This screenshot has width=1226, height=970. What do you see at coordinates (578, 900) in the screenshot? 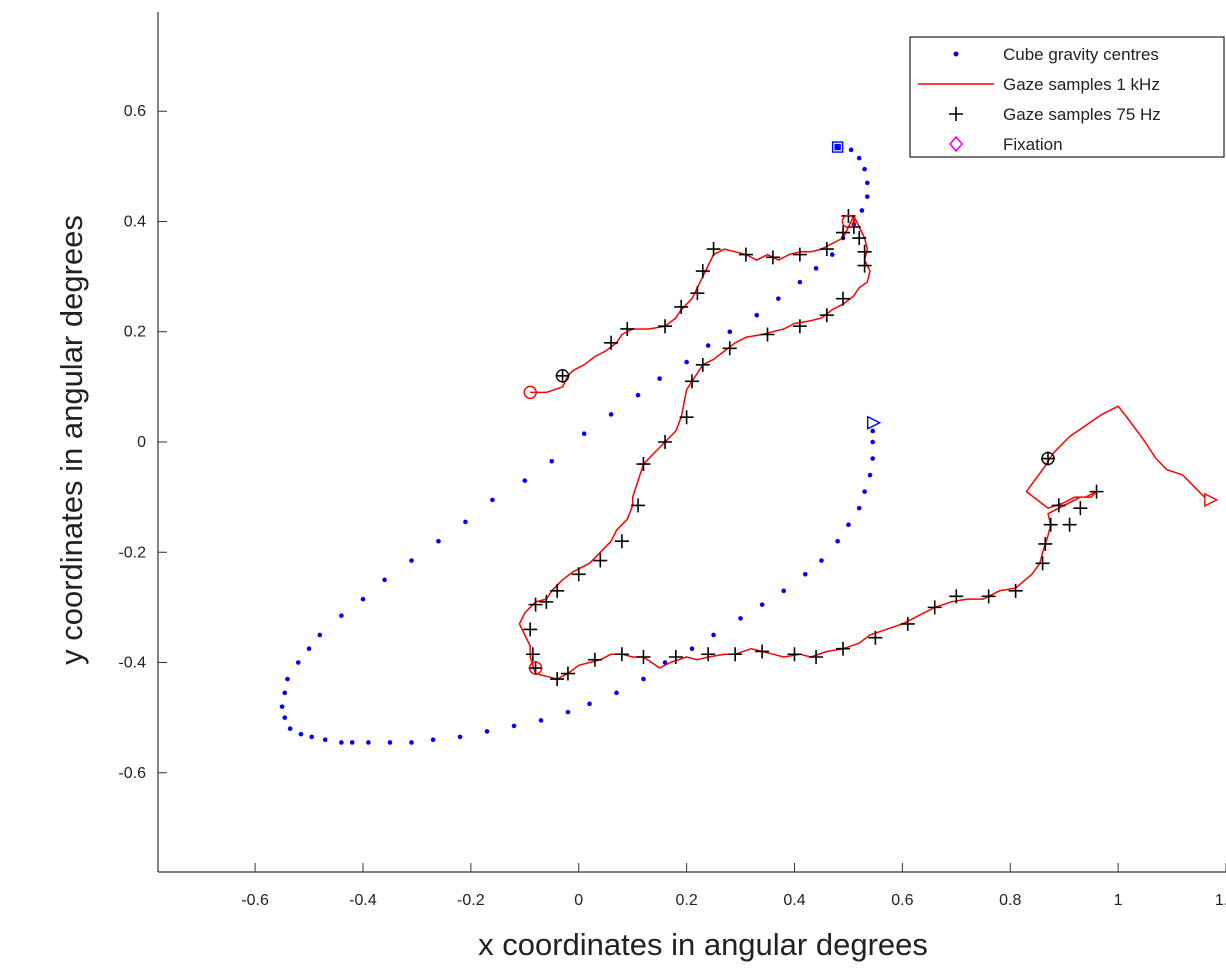
I see `x-tick-label: 0` at bounding box center [578, 900].